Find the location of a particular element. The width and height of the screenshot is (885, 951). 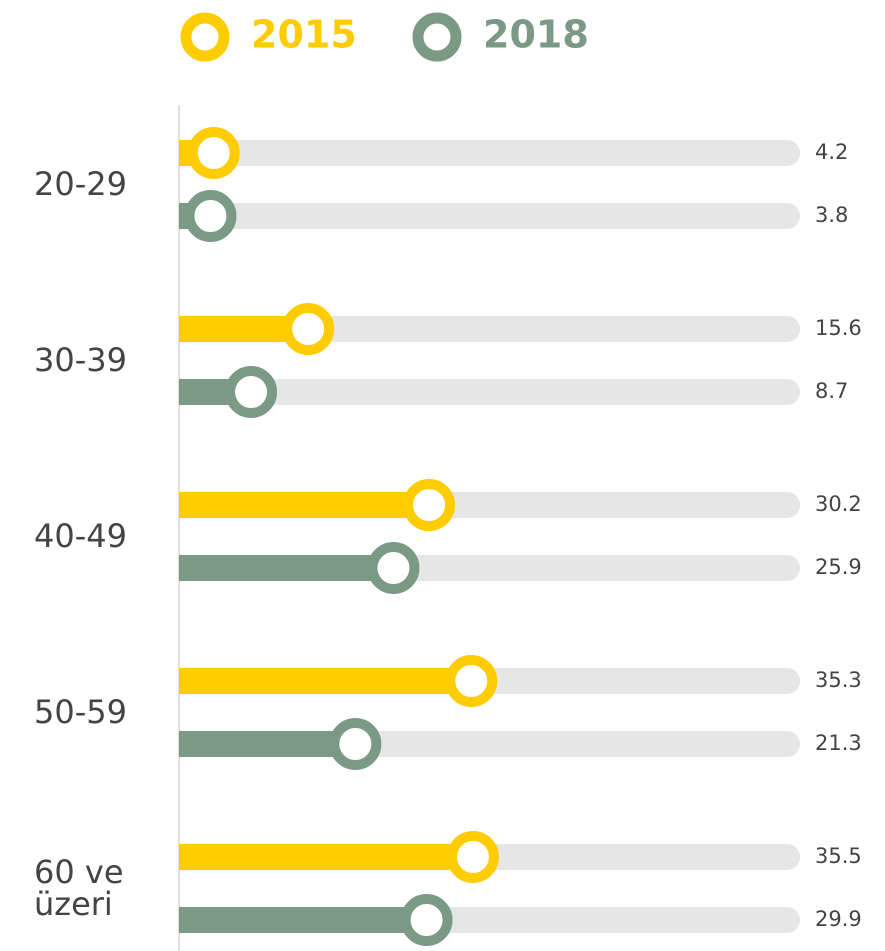

value-label: 21.3 is located at coordinates (838, 743).